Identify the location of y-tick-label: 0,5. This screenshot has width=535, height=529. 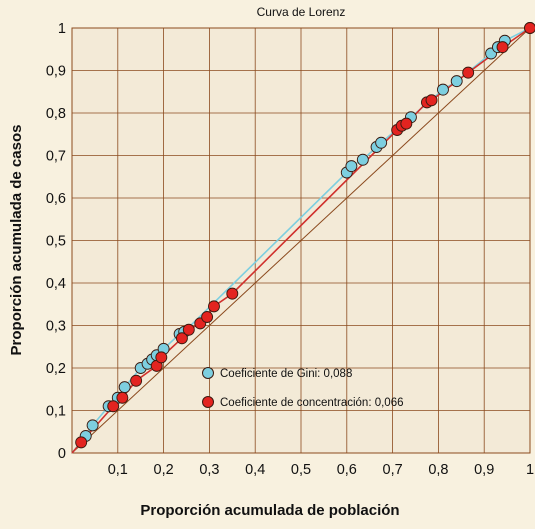
(56, 242).